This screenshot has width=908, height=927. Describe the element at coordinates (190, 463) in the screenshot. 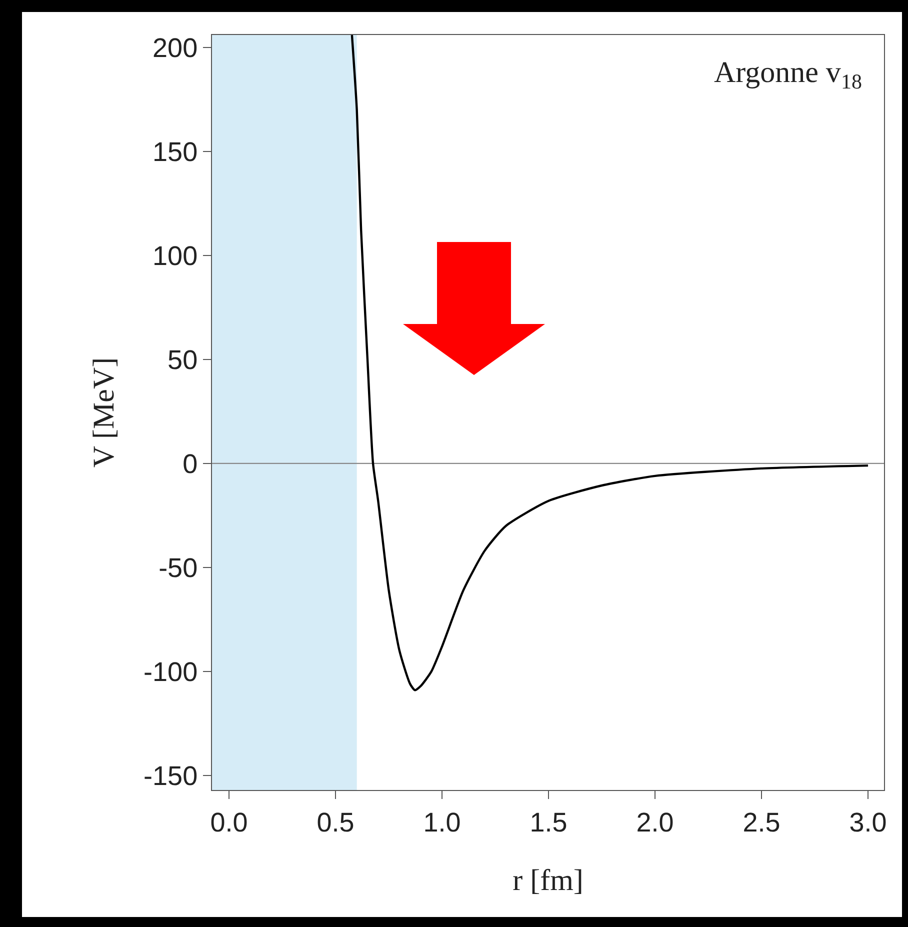

I see `y-tick-label: 0` at that location.